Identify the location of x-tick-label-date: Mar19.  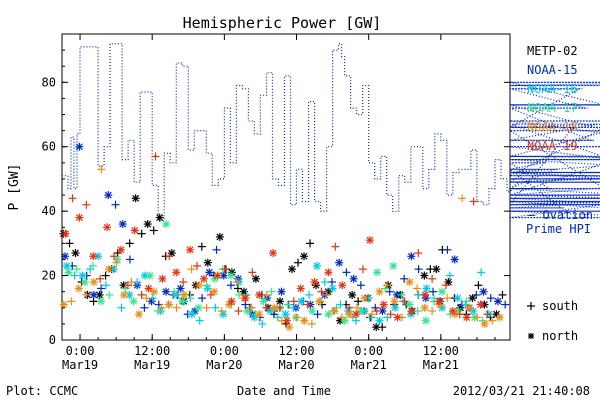
(152, 365).